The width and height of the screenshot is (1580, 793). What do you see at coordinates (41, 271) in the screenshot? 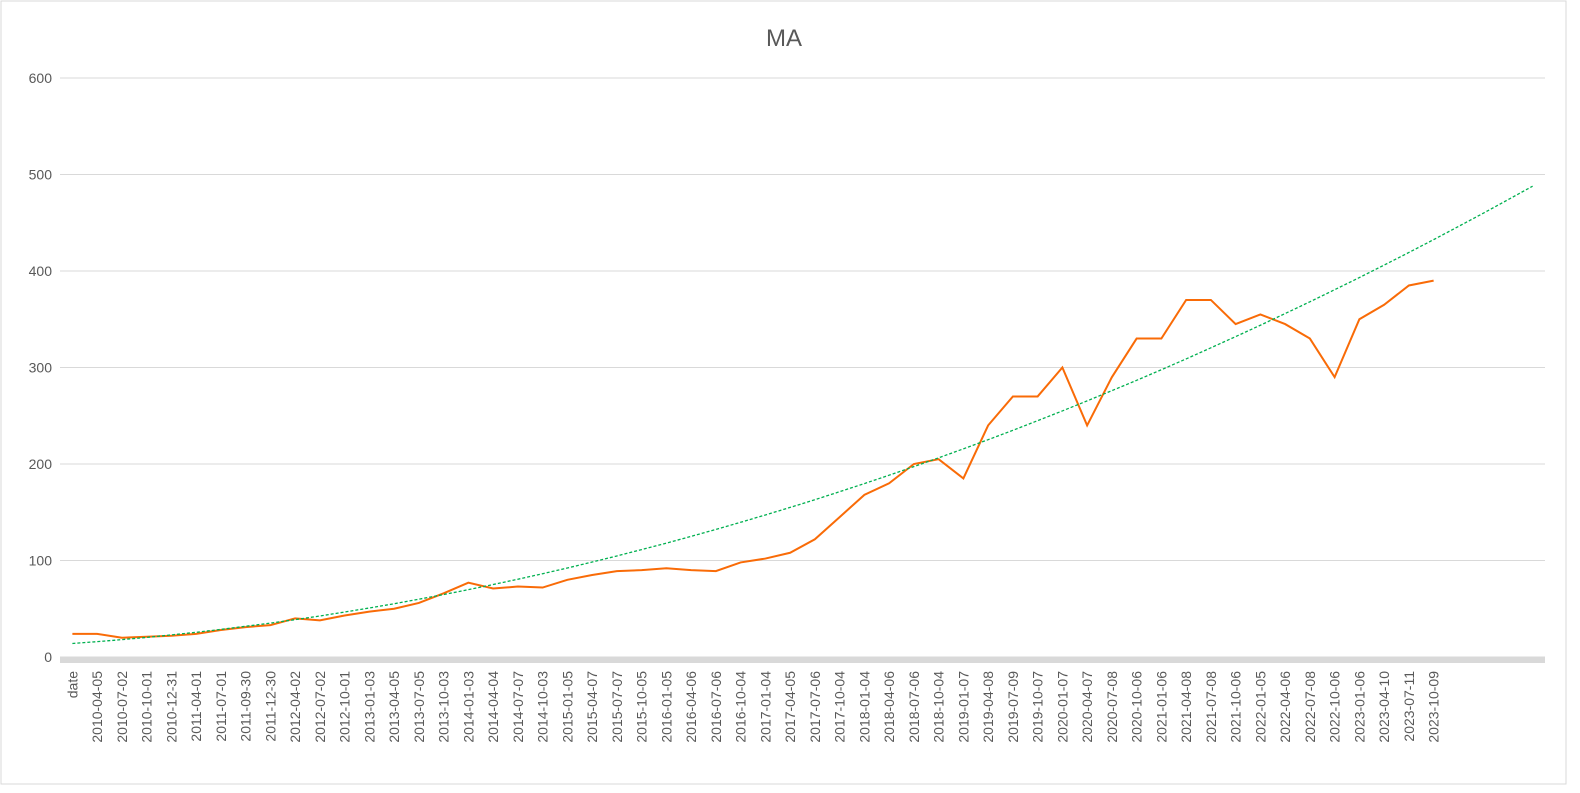
I see `y-tick-label: 400` at bounding box center [41, 271].